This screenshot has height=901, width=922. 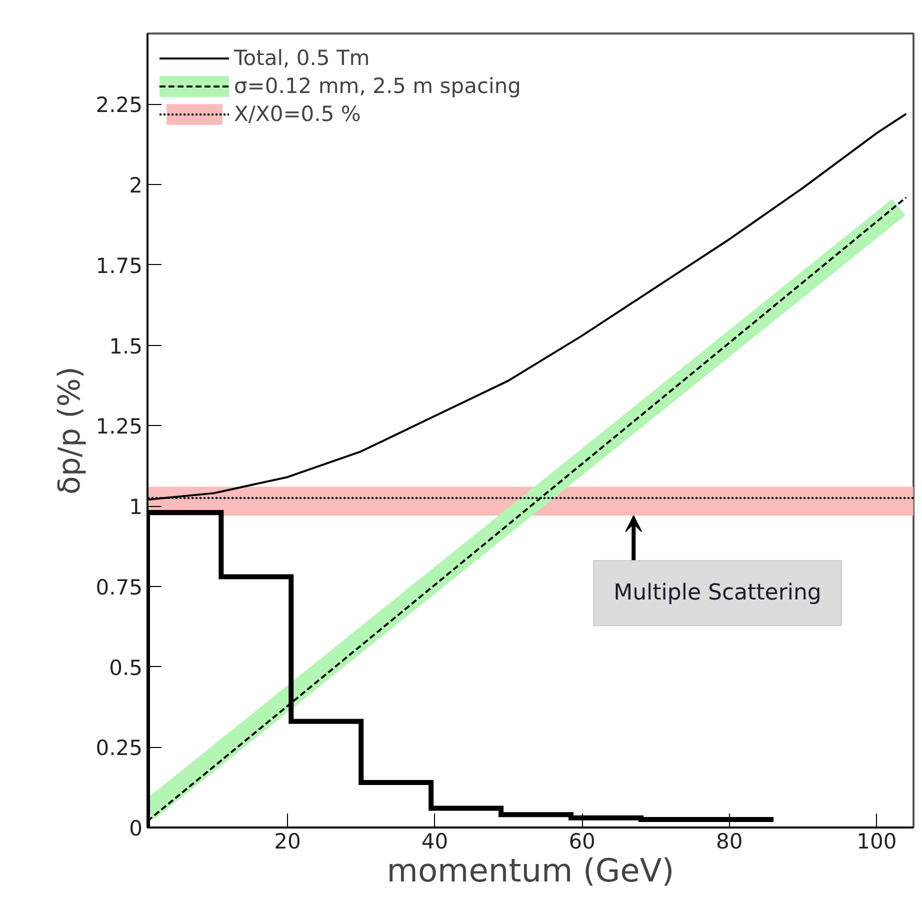 What do you see at coordinates (119, 587) in the screenshot?
I see `y-tick-label: 0.75` at bounding box center [119, 587].